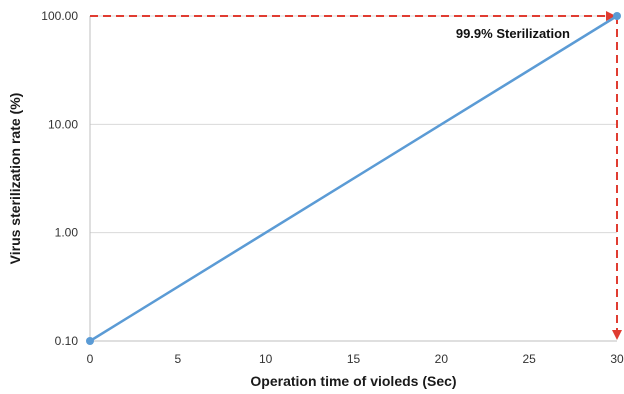 The image size is (624, 394). Describe the element at coordinates (67, 233) in the screenshot. I see `y-tick-label: 1.00` at that location.